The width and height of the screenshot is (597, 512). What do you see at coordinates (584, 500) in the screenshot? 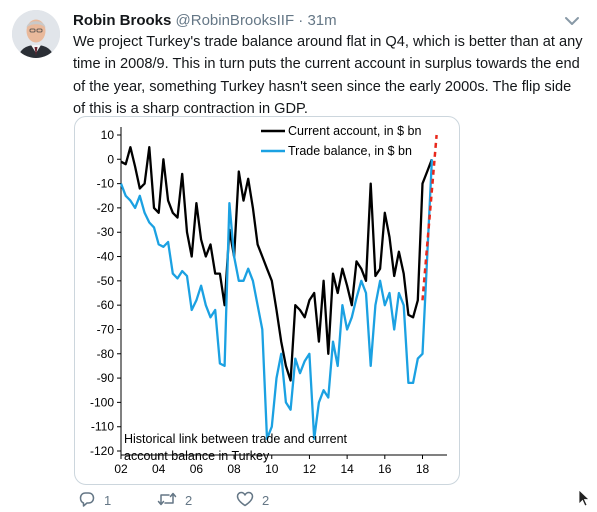
I see `mouse-cursor-icon` at bounding box center [584, 500].